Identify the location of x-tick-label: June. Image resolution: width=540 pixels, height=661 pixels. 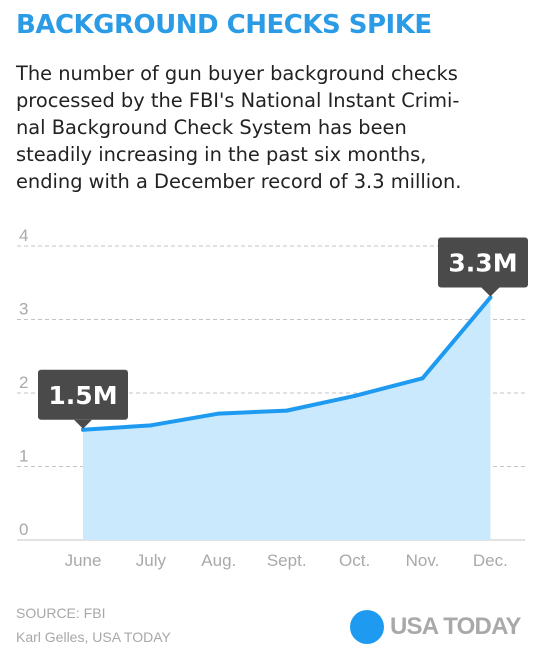
(83, 560).